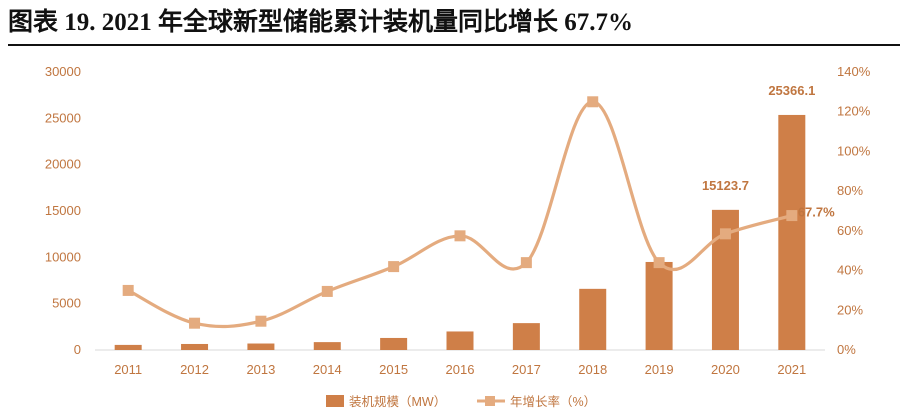  I want to click on legend: 装机规模（MW） 年增长率（%）, so click(461, 401).